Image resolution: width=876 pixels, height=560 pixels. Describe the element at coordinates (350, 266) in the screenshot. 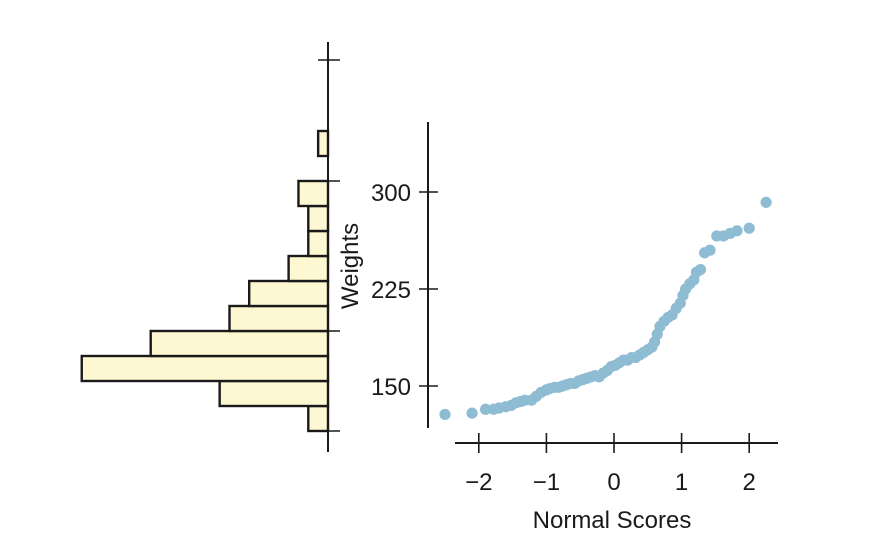

I see `y-axis-label: Weights` at that location.